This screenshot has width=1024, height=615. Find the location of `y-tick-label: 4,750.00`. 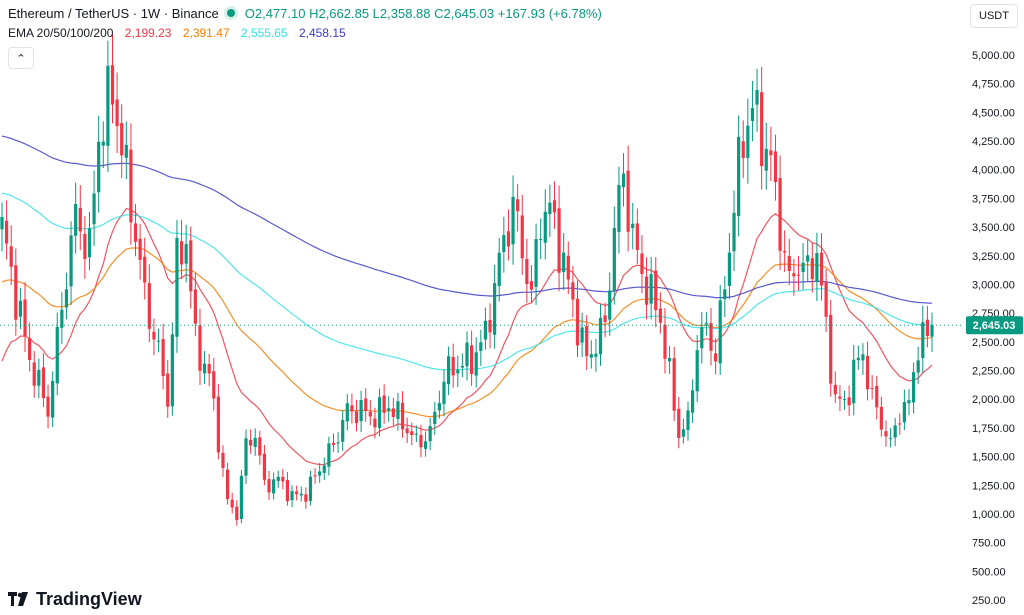

y-tick-label: 4,750.00 is located at coordinates (993, 85).